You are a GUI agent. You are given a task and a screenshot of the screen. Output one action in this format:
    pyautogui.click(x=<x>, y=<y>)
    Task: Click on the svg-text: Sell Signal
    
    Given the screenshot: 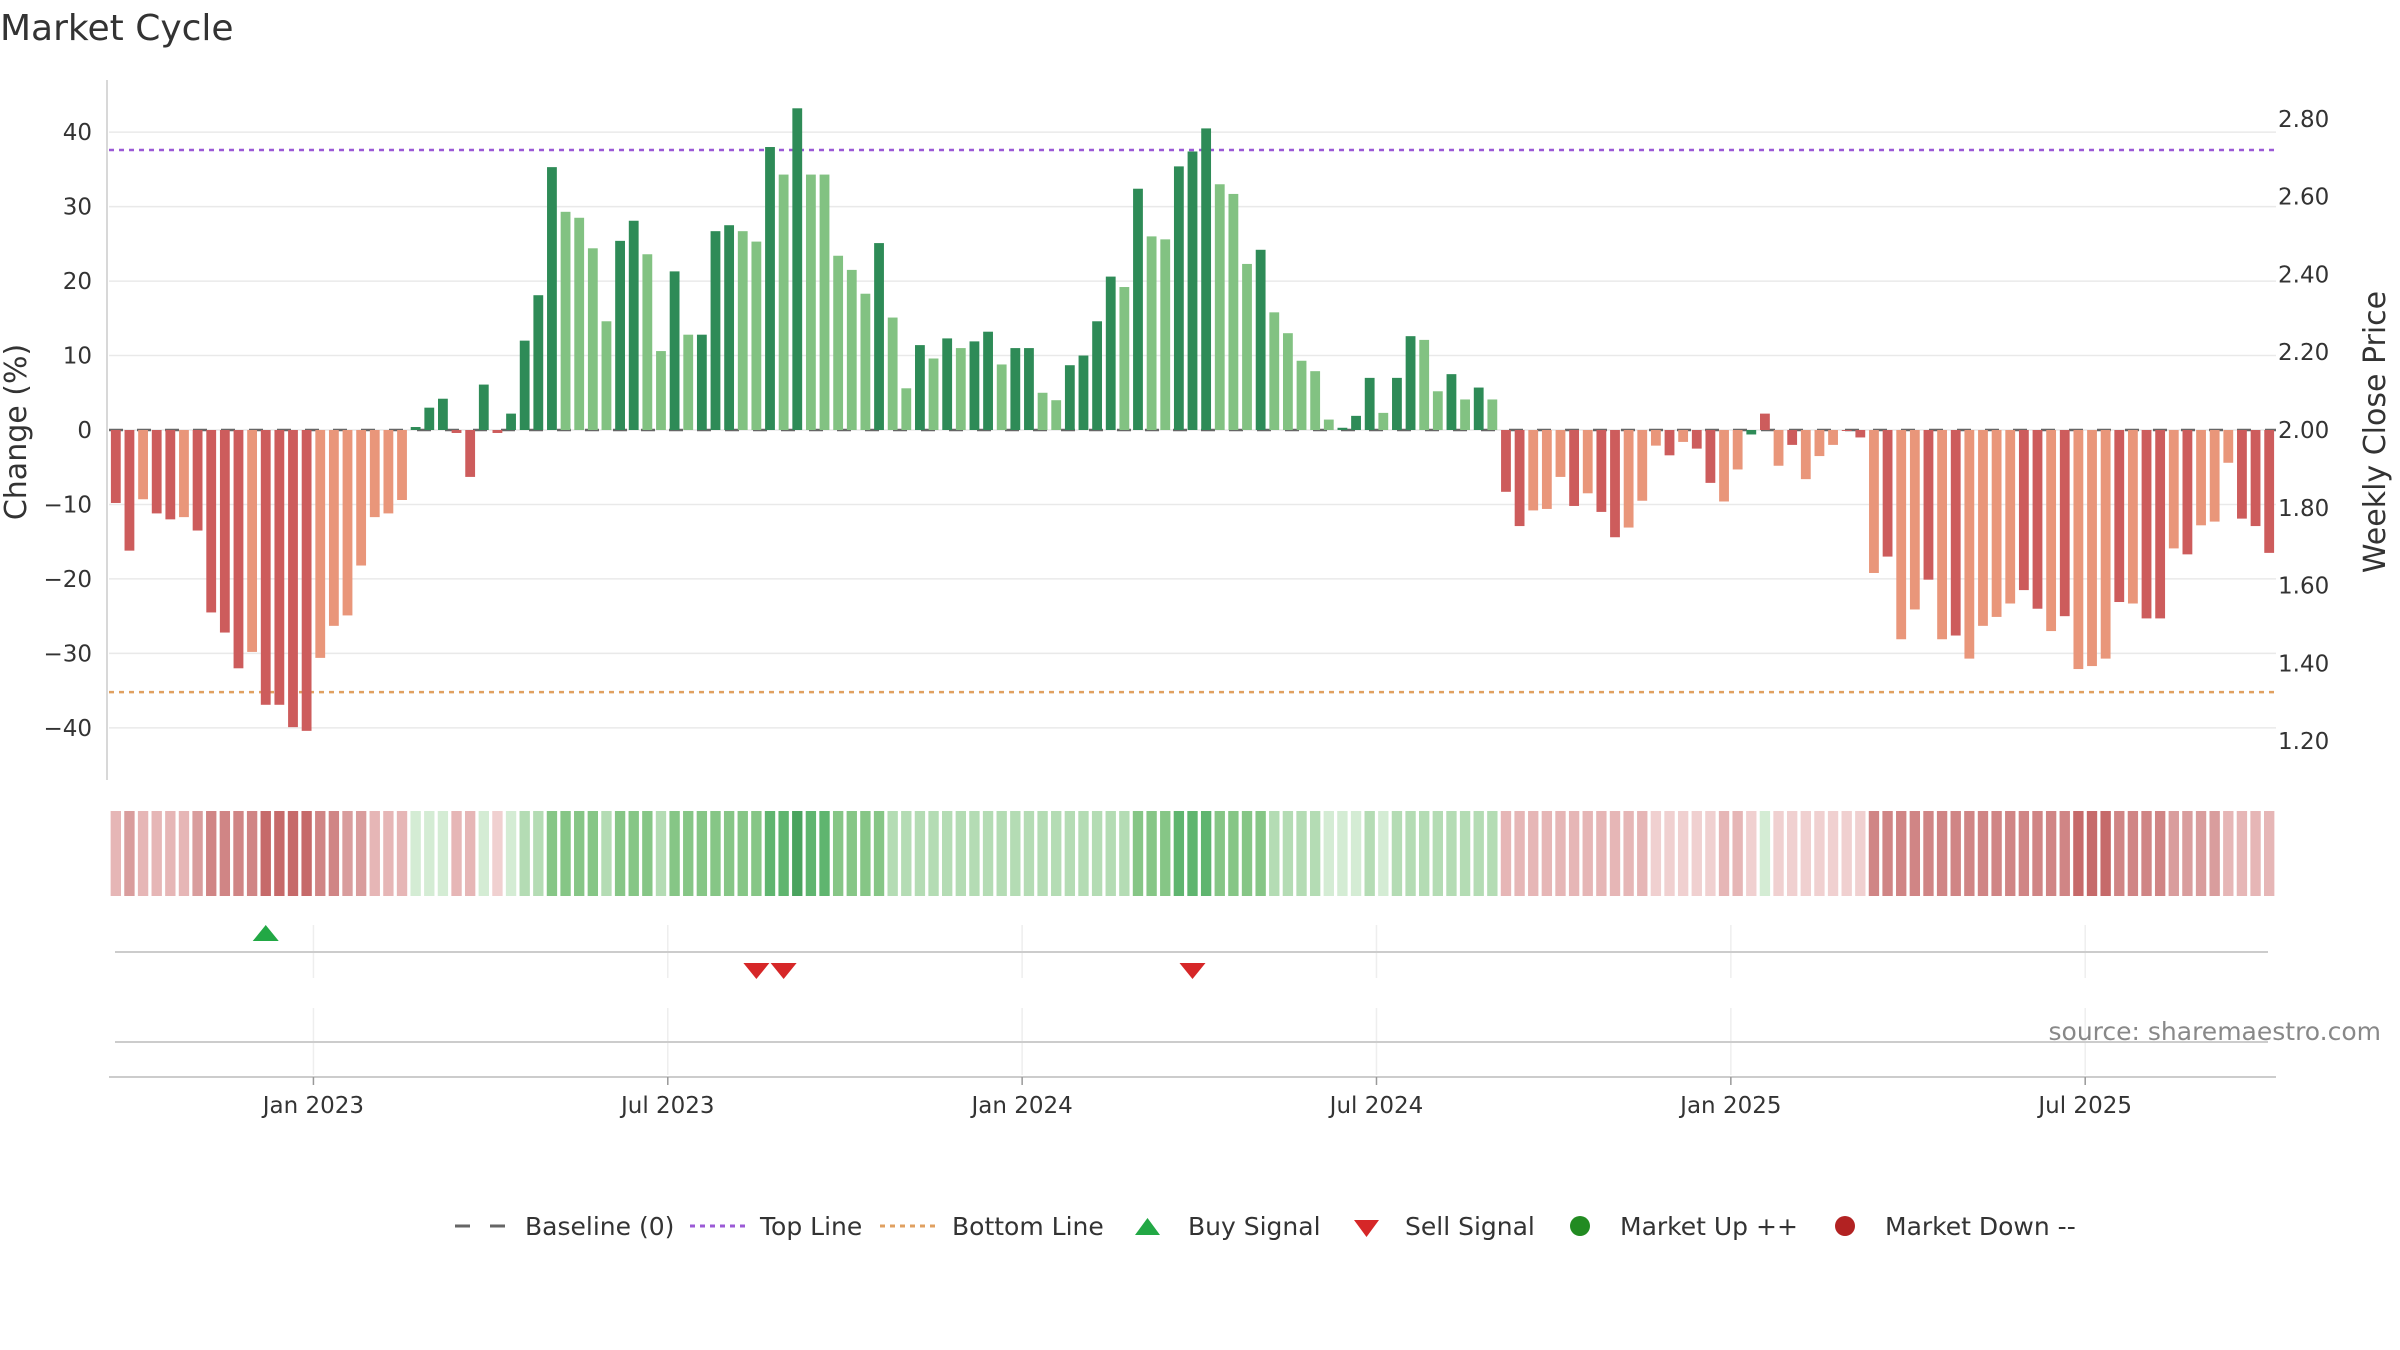 What is the action you would take?
    pyautogui.click(x=1470, y=1226)
    